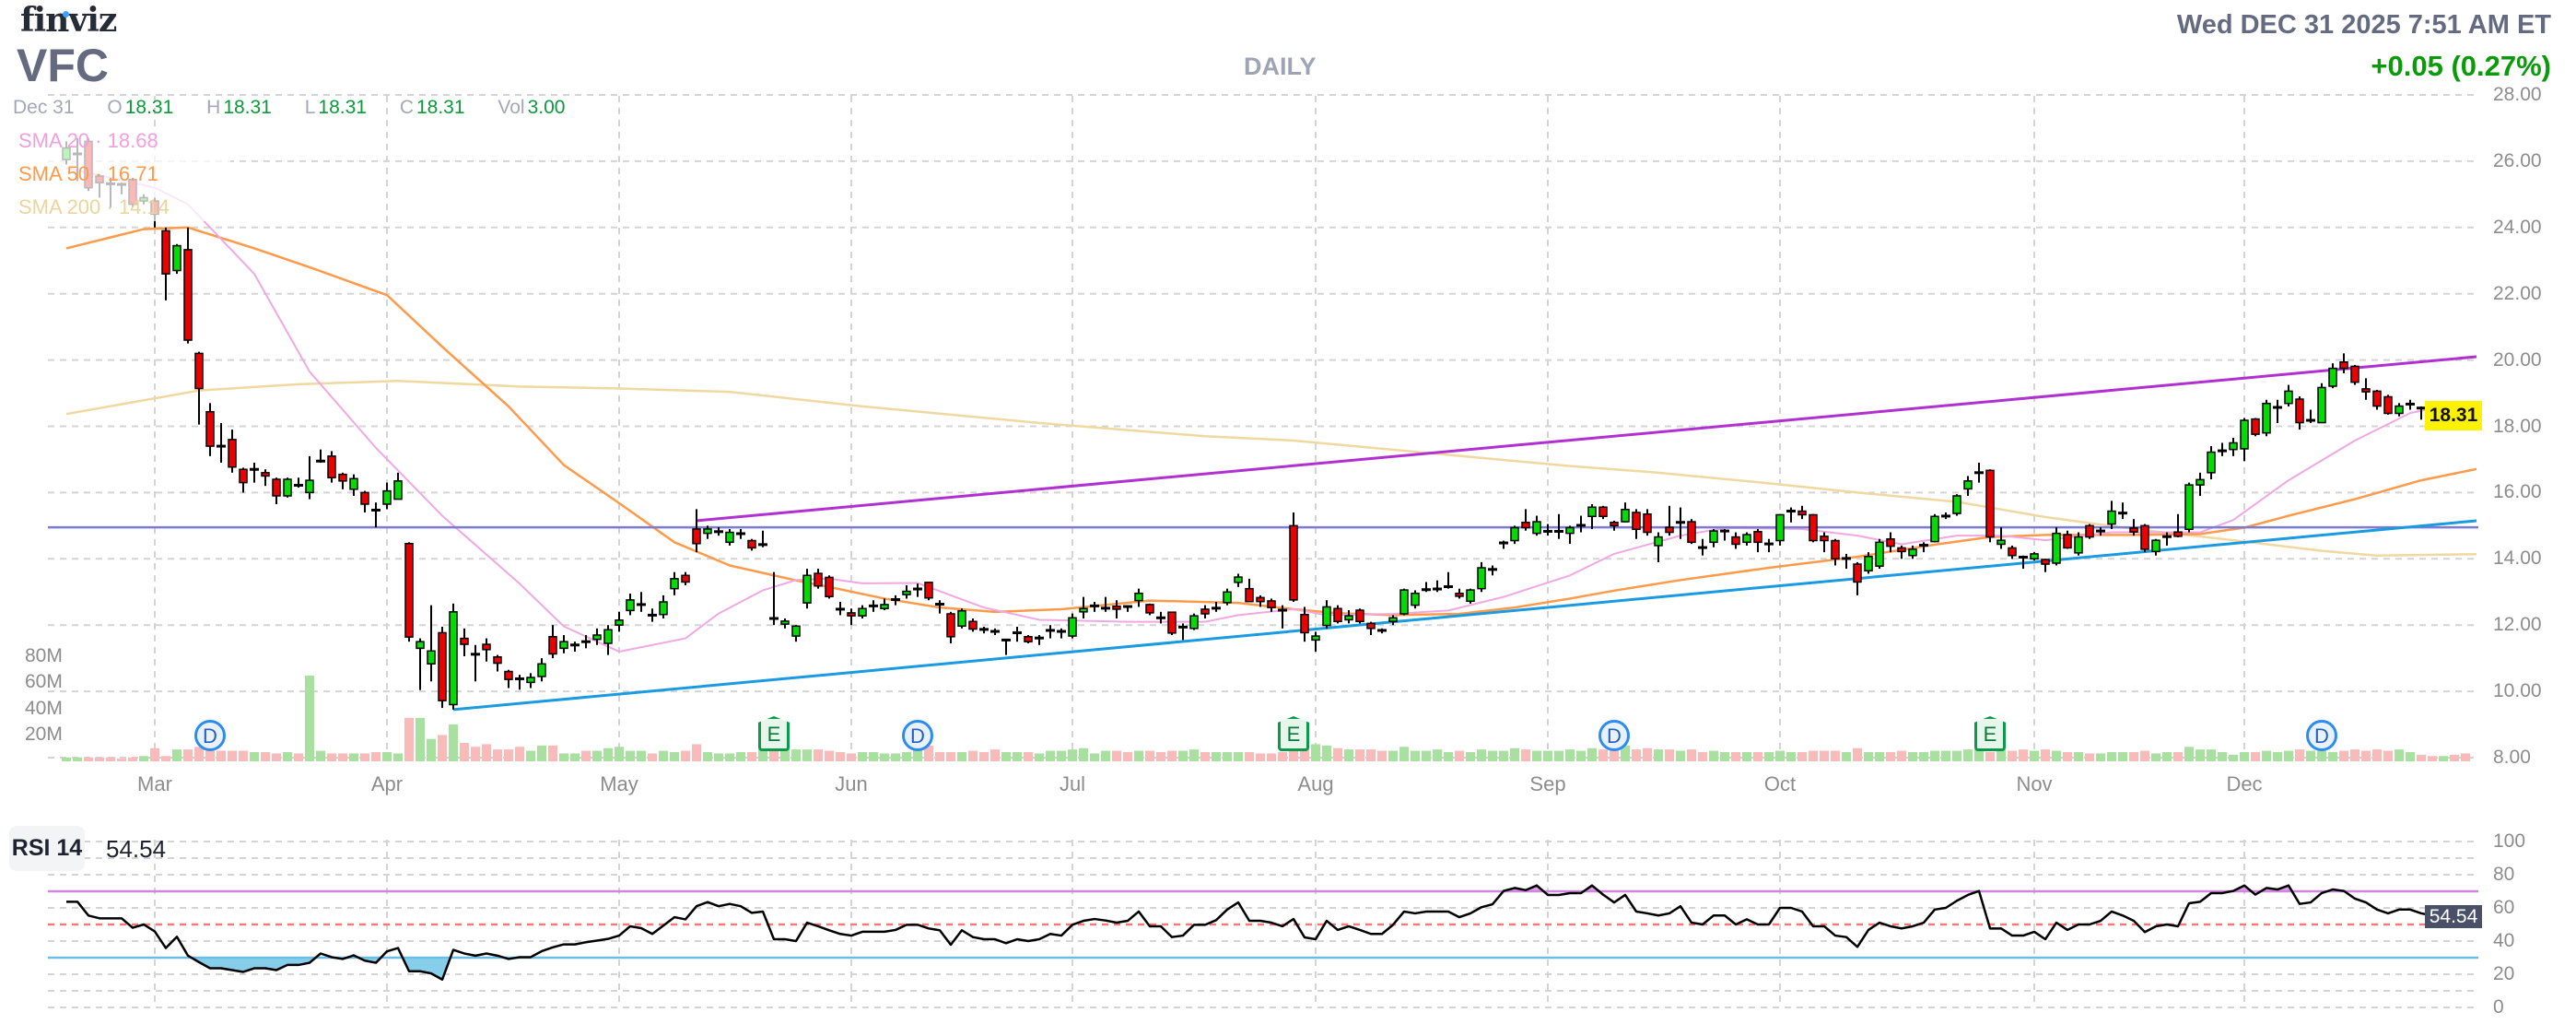  What do you see at coordinates (2461, 66) in the screenshot?
I see `price-change: +0.05 (0.27%)` at bounding box center [2461, 66].